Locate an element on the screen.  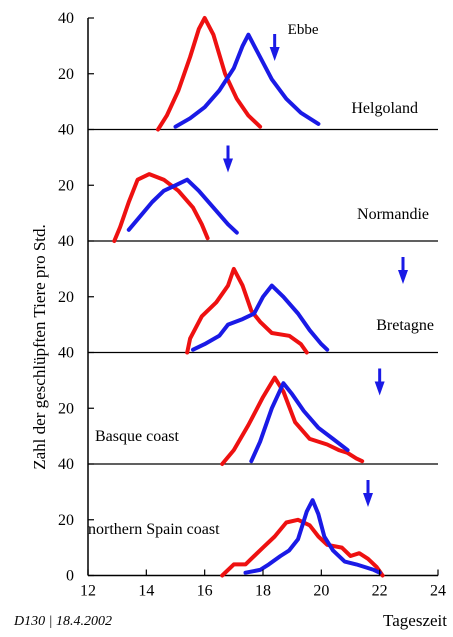
y-axis: 40 20 40 20 40 20 40 20 40 20 0 is located at coordinates (76, 297).